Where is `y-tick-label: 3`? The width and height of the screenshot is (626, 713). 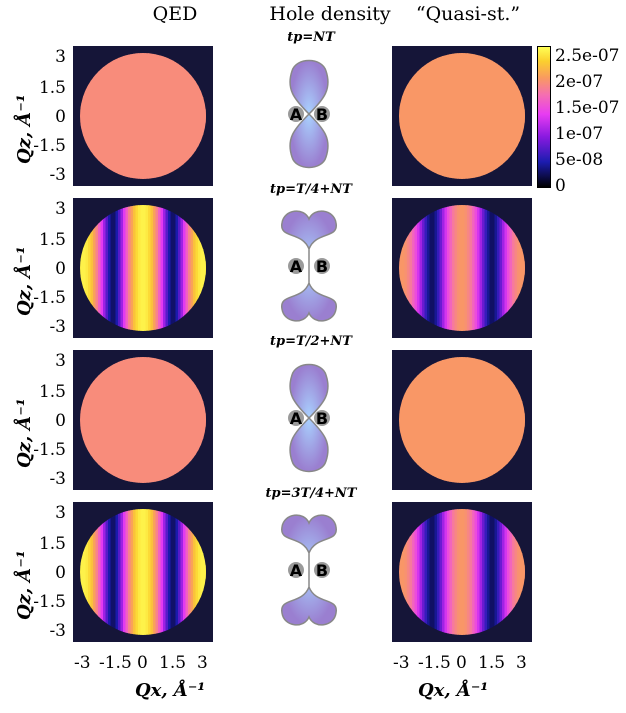 y-tick-label: 3 is located at coordinates (60, 209).